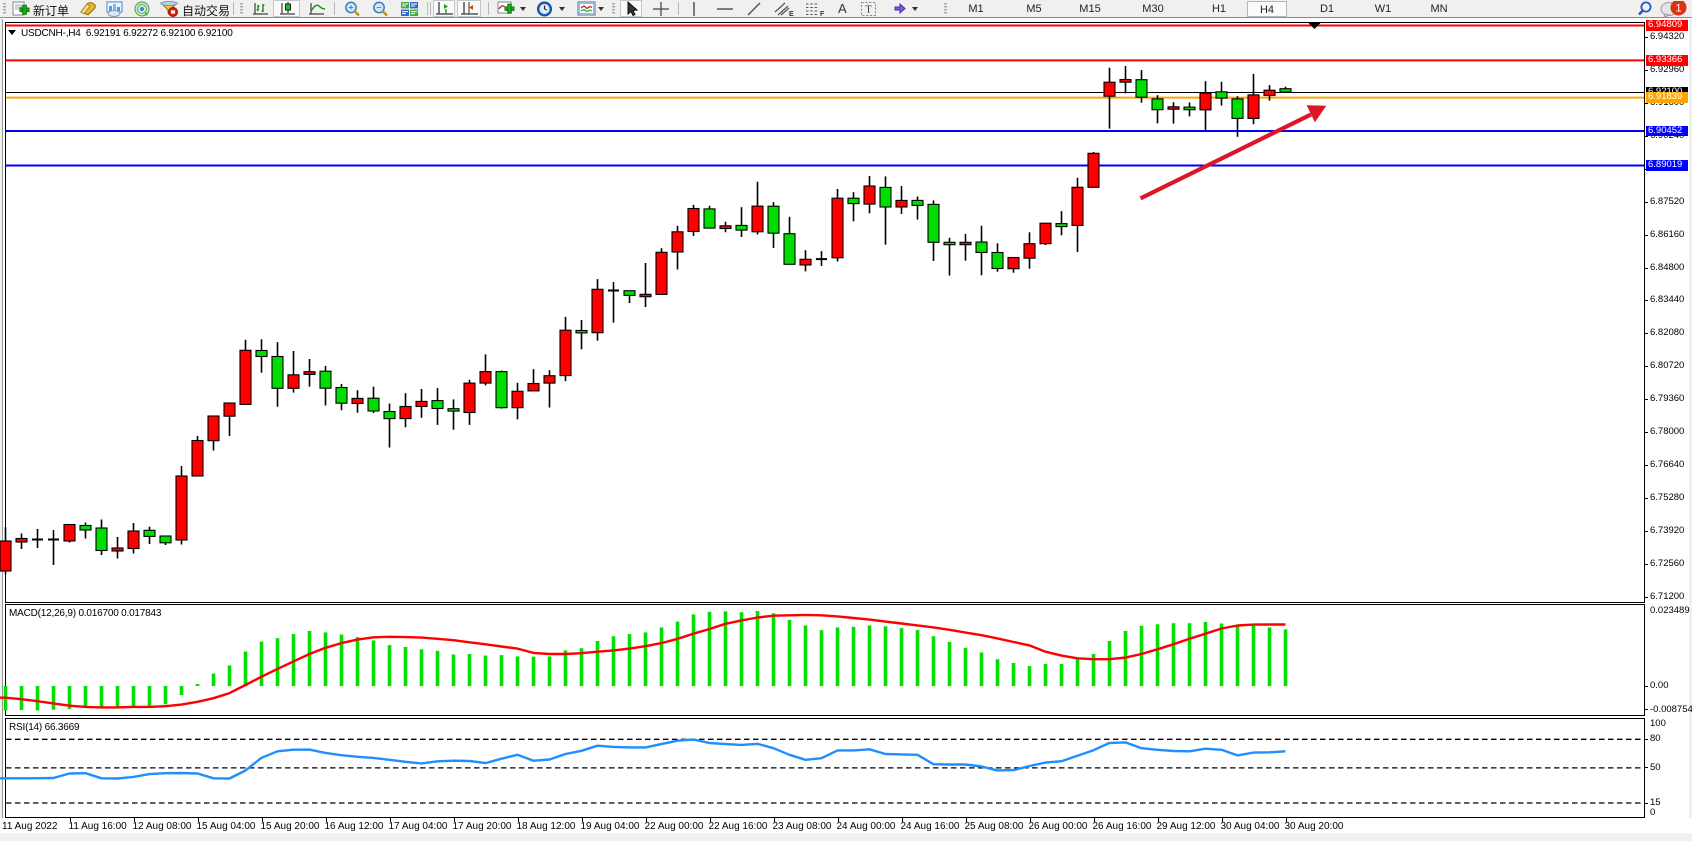  I want to click on svg-text: 1, so click(1678, 9).